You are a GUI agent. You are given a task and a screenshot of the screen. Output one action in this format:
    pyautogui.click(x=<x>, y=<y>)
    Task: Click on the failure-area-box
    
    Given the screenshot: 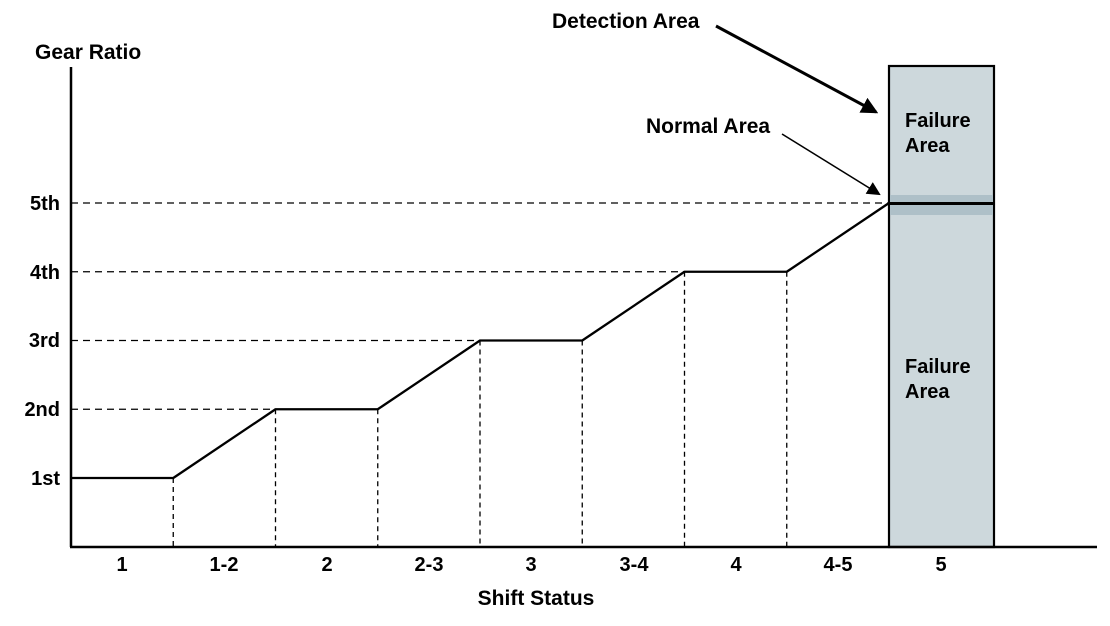 What is the action you would take?
    pyautogui.click(x=941, y=306)
    